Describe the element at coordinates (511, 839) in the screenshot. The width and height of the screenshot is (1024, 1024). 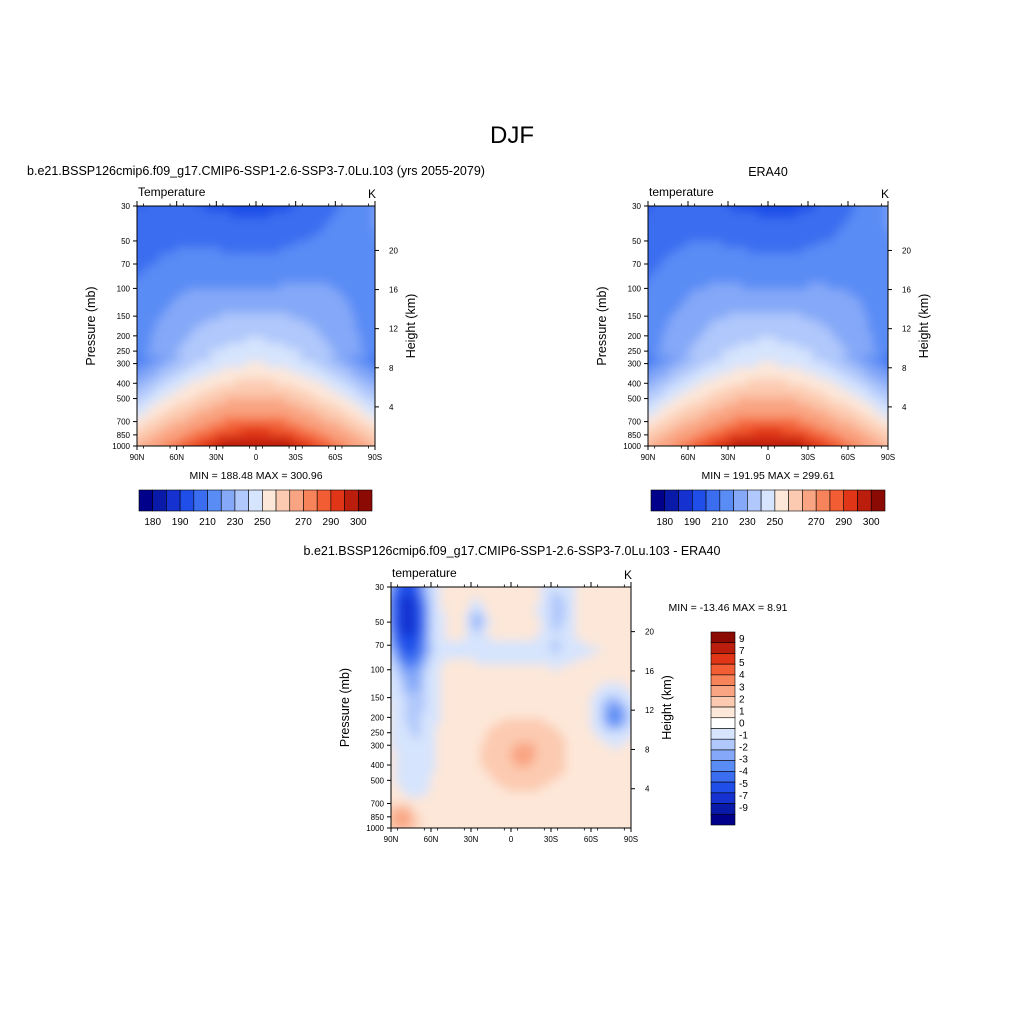
I see `panel-diff-x-tick-label: 0` at that location.